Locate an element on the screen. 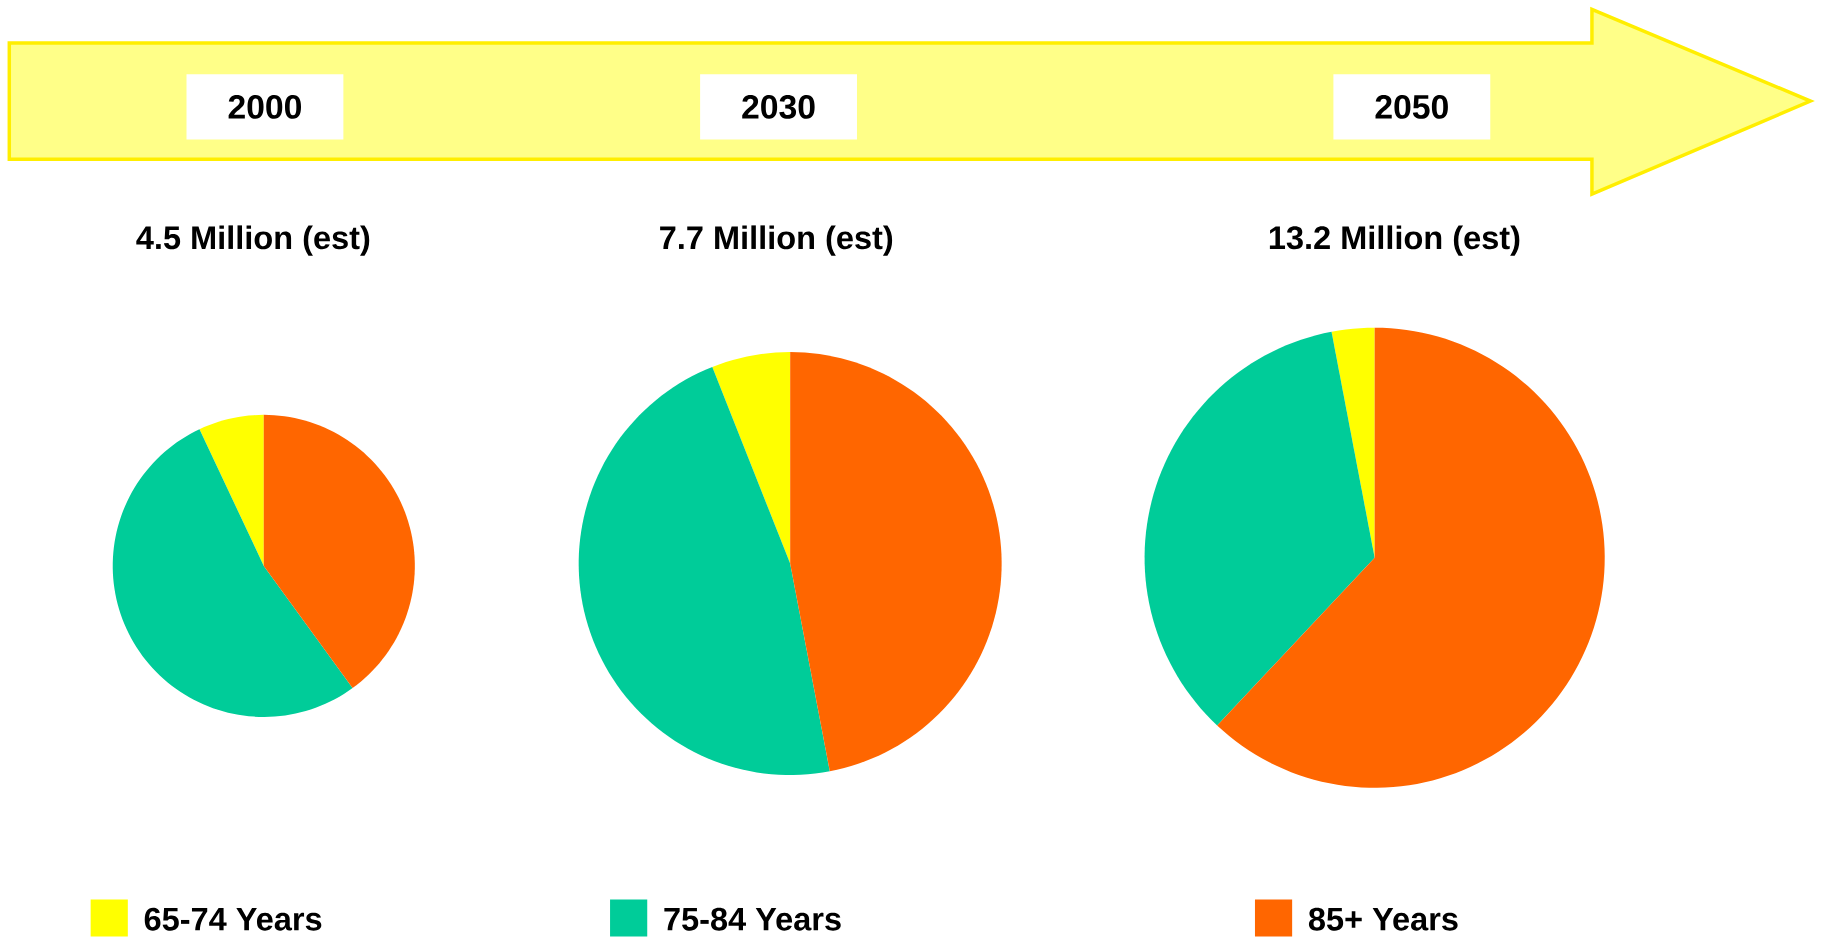  legend-label: 65-74 Years is located at coordinates (233, 919).